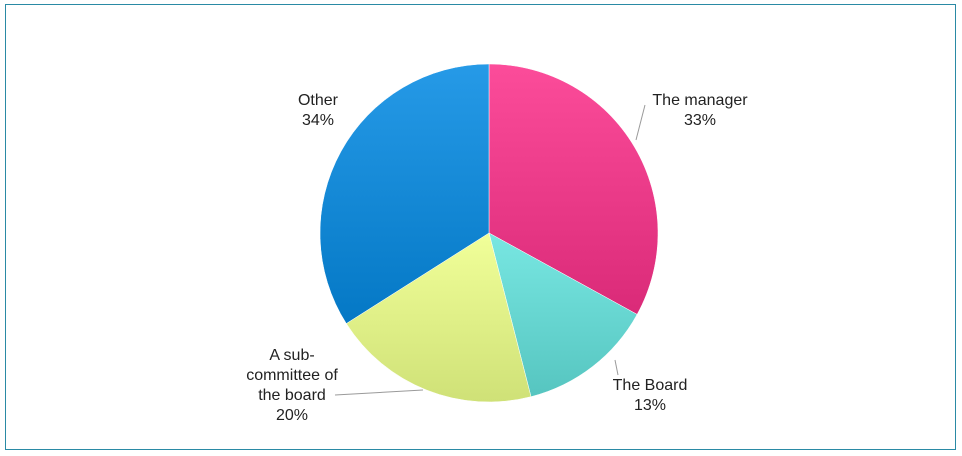 This screenshot has width=962, height=456. What do you see at coordinates (291, 355) in the screenshot?
I see `slice-category-label: A sub-` at bounding box center [291, 355].